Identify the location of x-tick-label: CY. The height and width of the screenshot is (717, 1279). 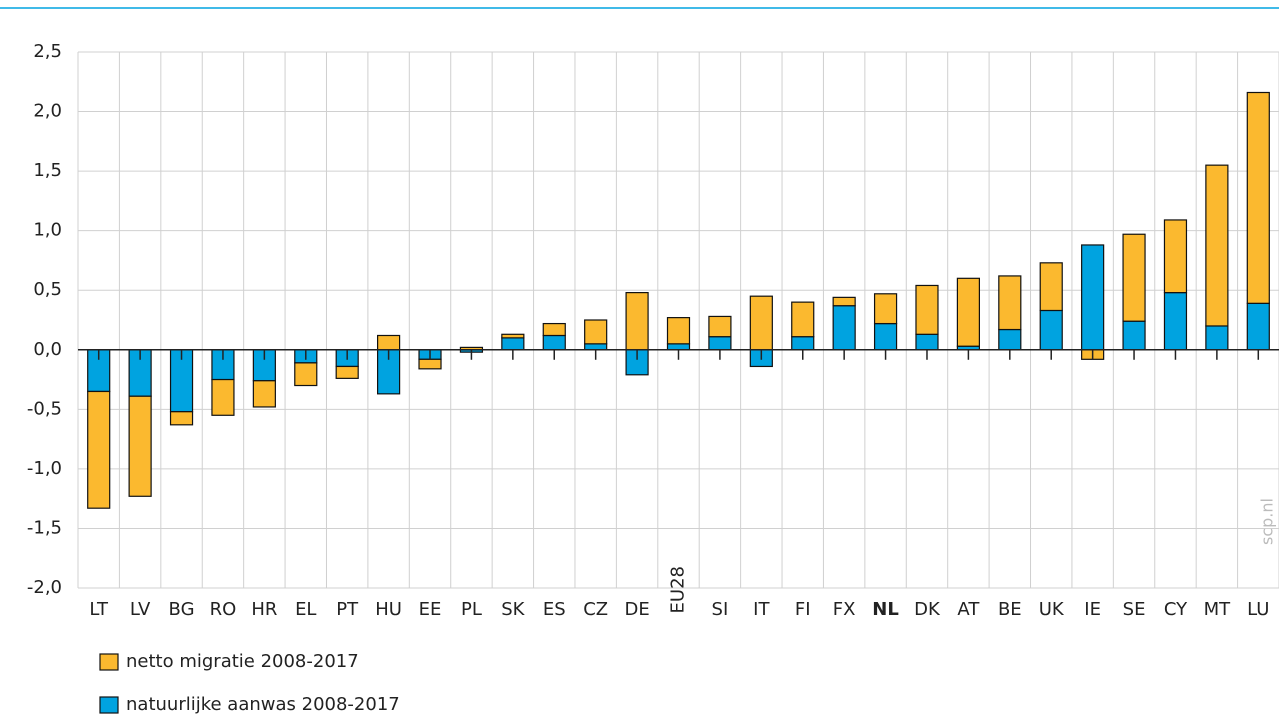
(1176, 609).